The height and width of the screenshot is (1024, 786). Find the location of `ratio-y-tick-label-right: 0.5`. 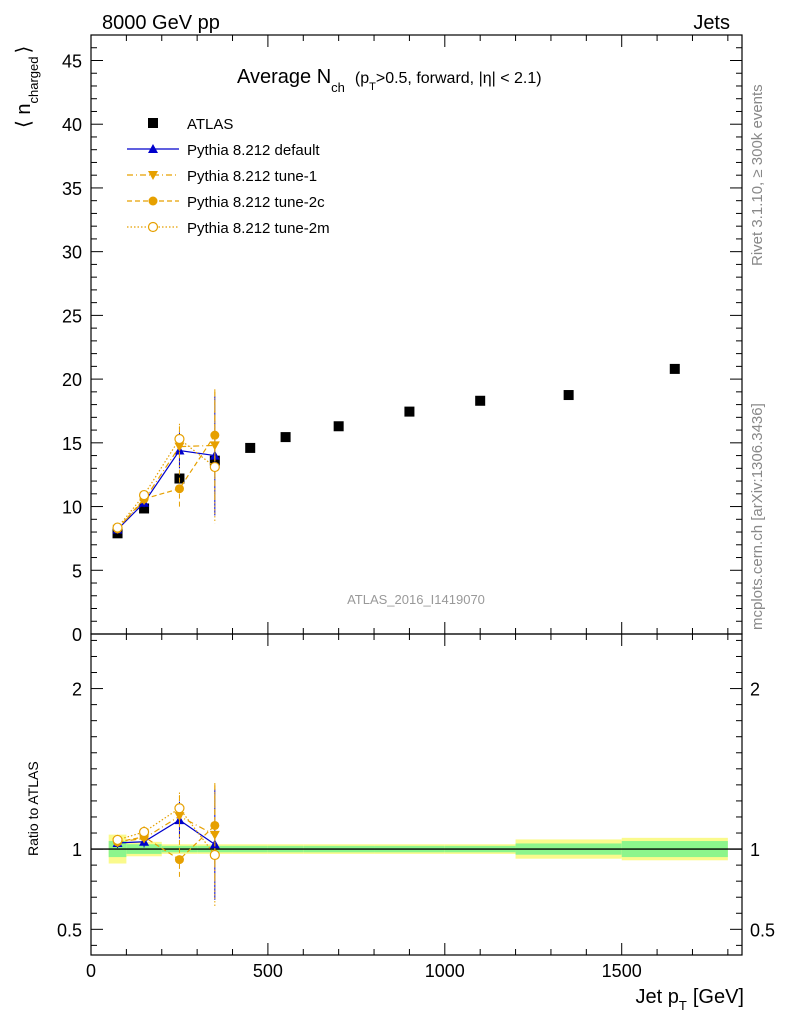

ratio-y-tick-label-right: 0.5 is located at coordinates (762, 930).